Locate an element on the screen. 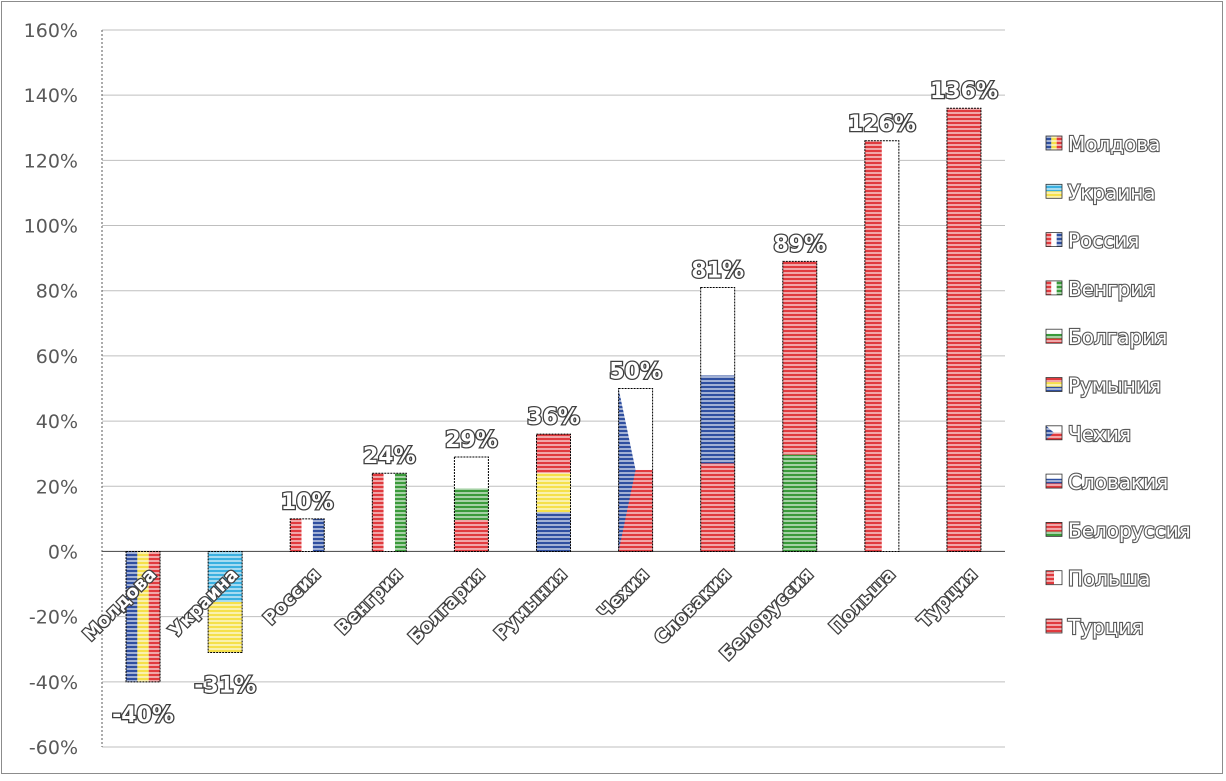  legend-item: Болгария is located at coordinates (1106, 337).